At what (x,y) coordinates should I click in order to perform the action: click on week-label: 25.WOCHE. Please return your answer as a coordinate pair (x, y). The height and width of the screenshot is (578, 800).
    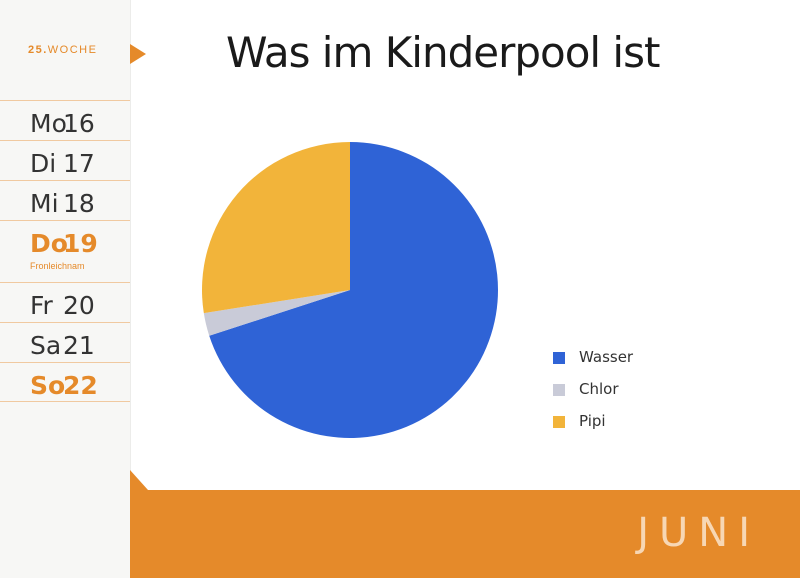
    Looking at the image, I should click on (62, 50).